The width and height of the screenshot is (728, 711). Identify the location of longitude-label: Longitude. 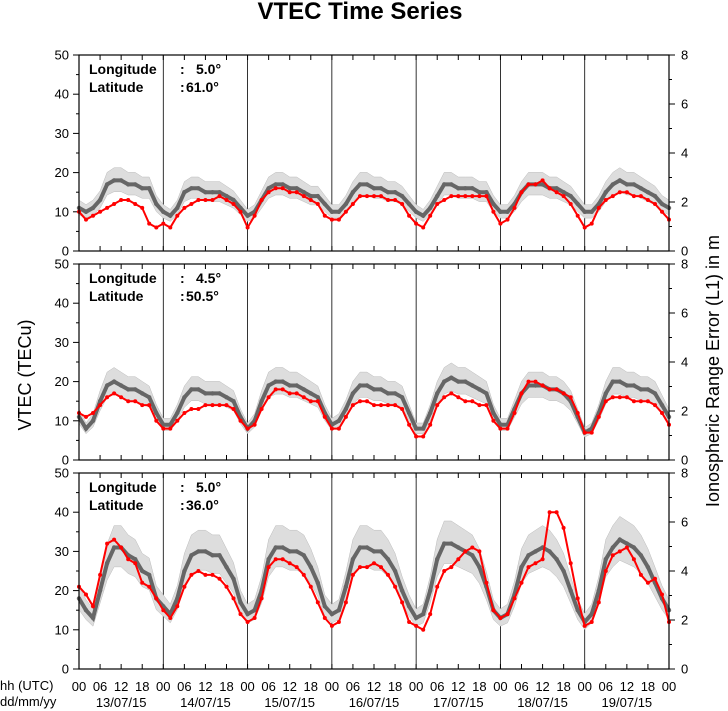
(123, 487).